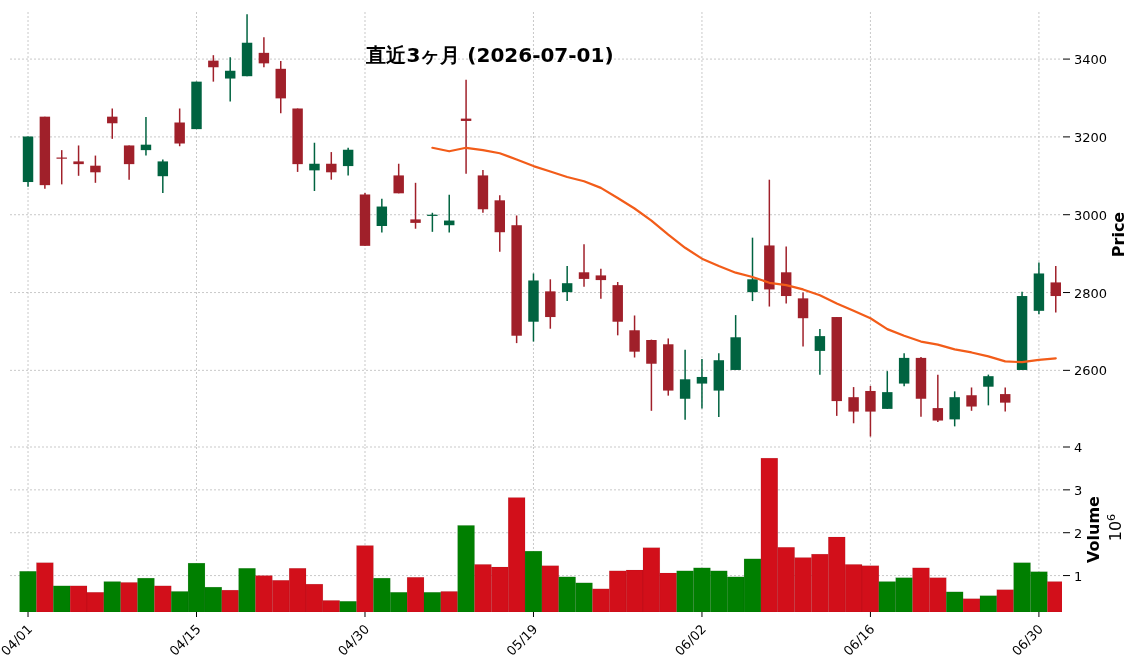 This screenshot has width=1137, height=670. I want to click on y-tick-label: 2600, so click(1091, 371).